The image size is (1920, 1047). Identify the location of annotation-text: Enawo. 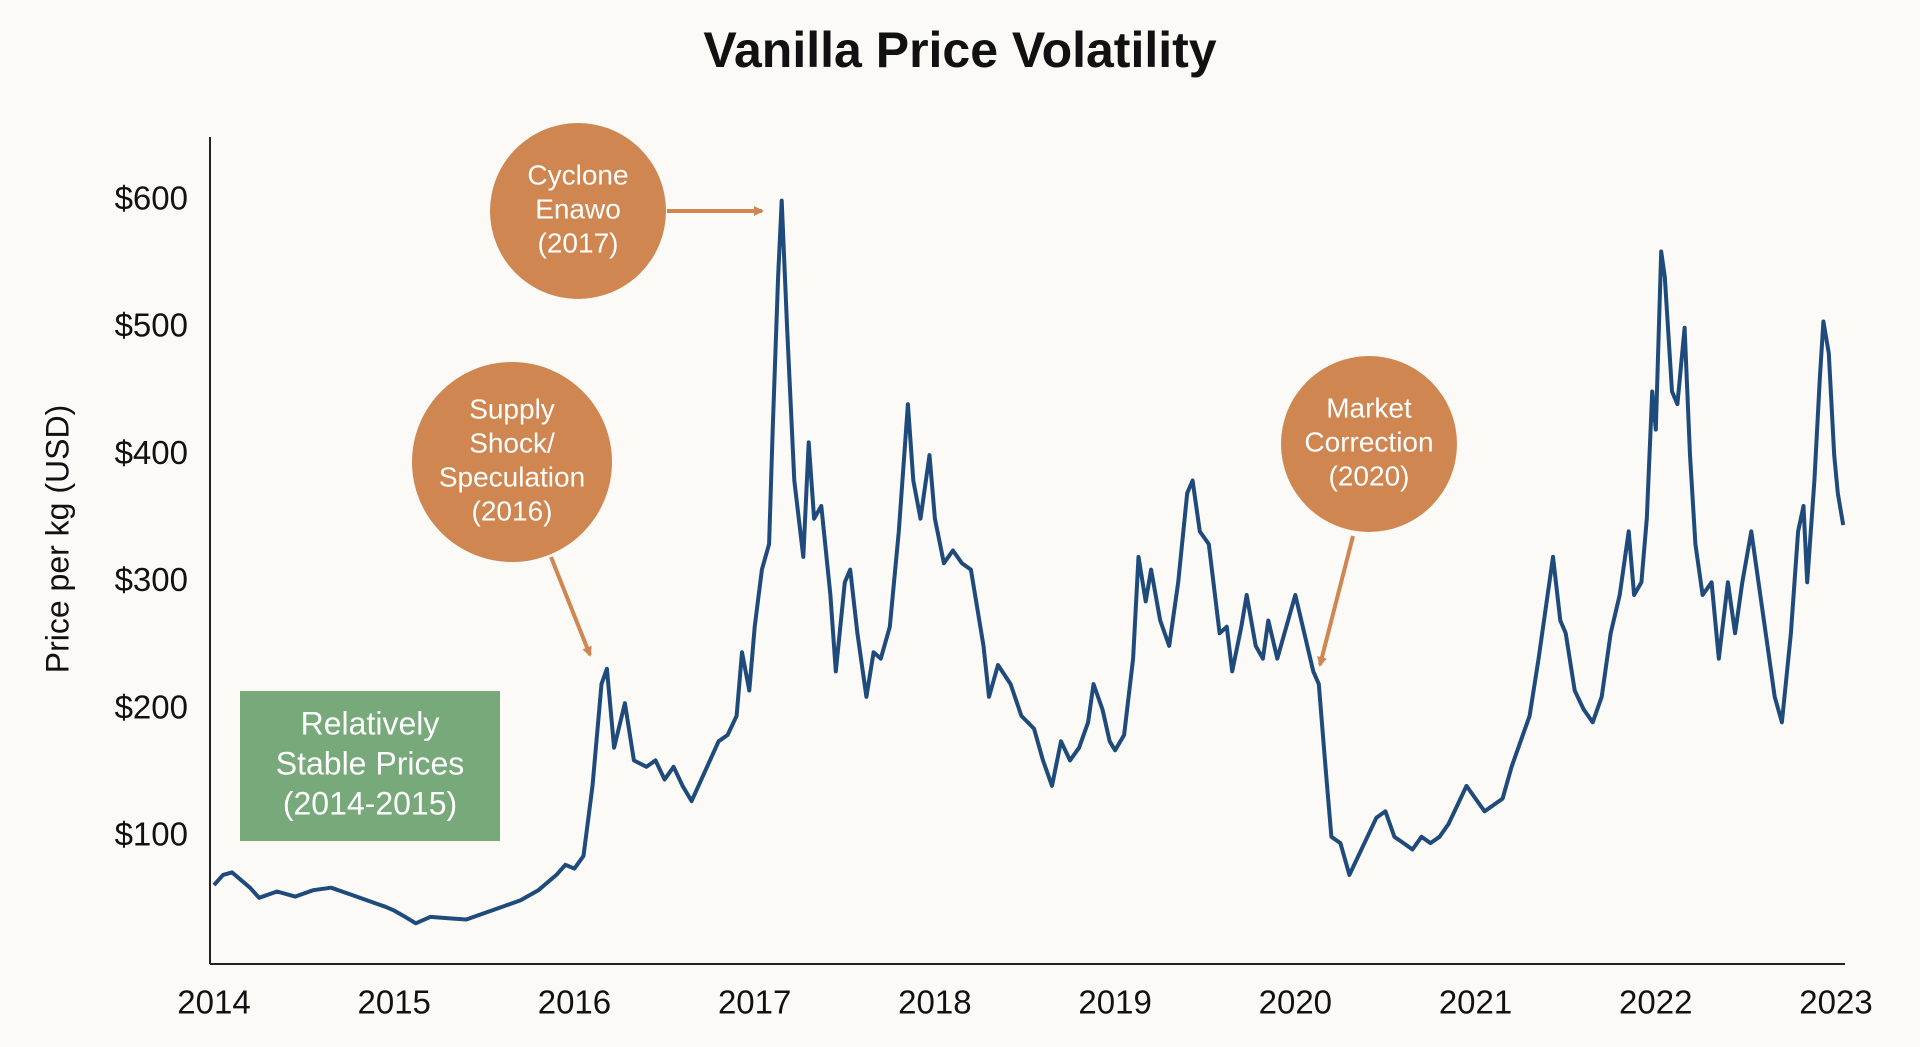
(578, 208).